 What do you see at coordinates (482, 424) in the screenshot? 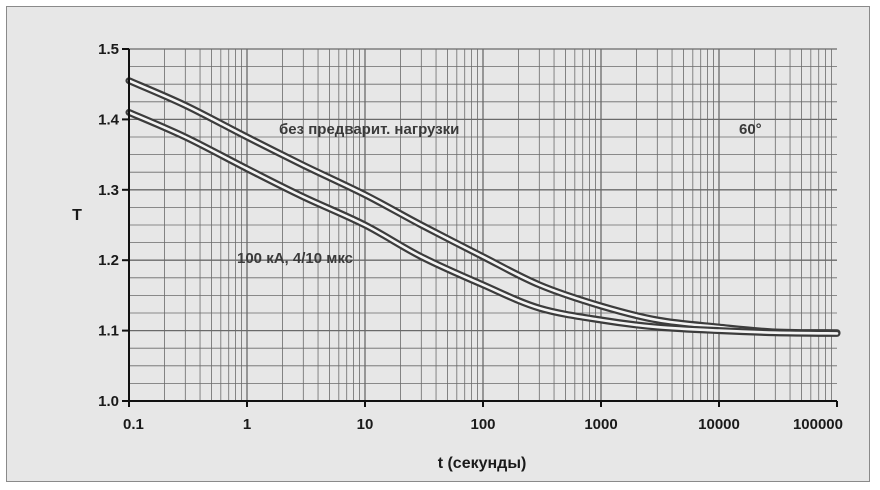
I see `x-tick-label: 100` at bounding box center [482, 424].